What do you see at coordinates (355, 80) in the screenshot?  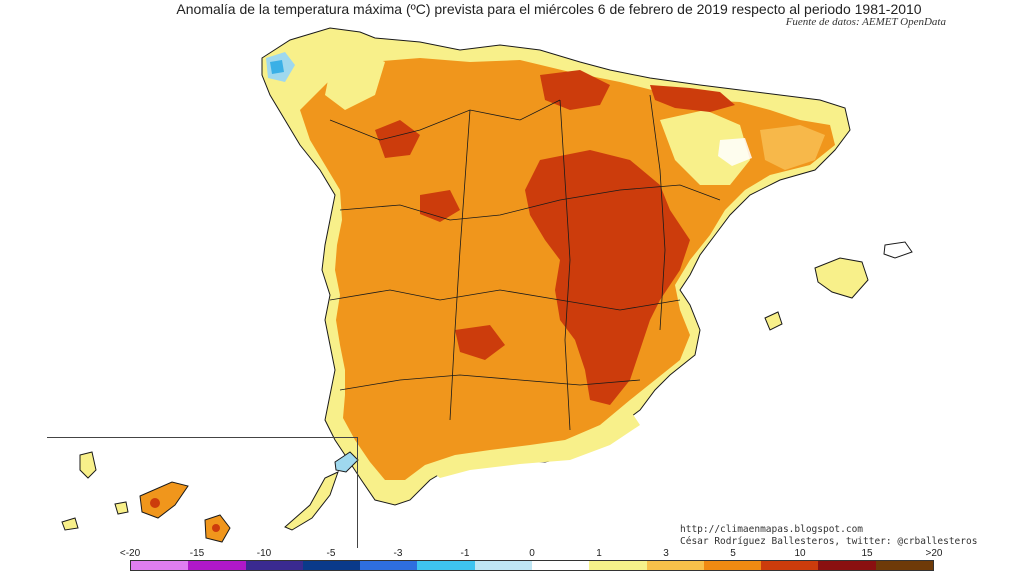 I see `anomaly-patch-north` at bounding box center [355, 80].